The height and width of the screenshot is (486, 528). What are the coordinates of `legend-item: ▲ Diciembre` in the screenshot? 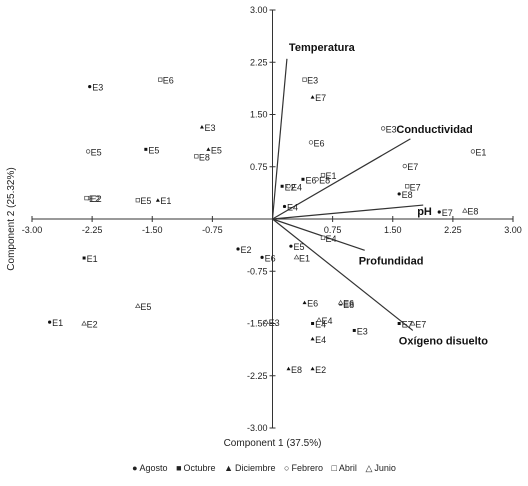 It's located at (249, 468).